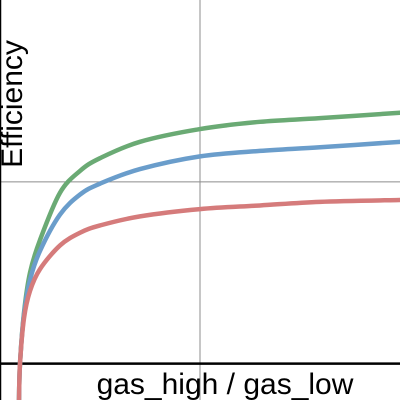 The image size is (400, 400). I want to click on x-axis-label: gas_high / gas_low, so click(225, 384).